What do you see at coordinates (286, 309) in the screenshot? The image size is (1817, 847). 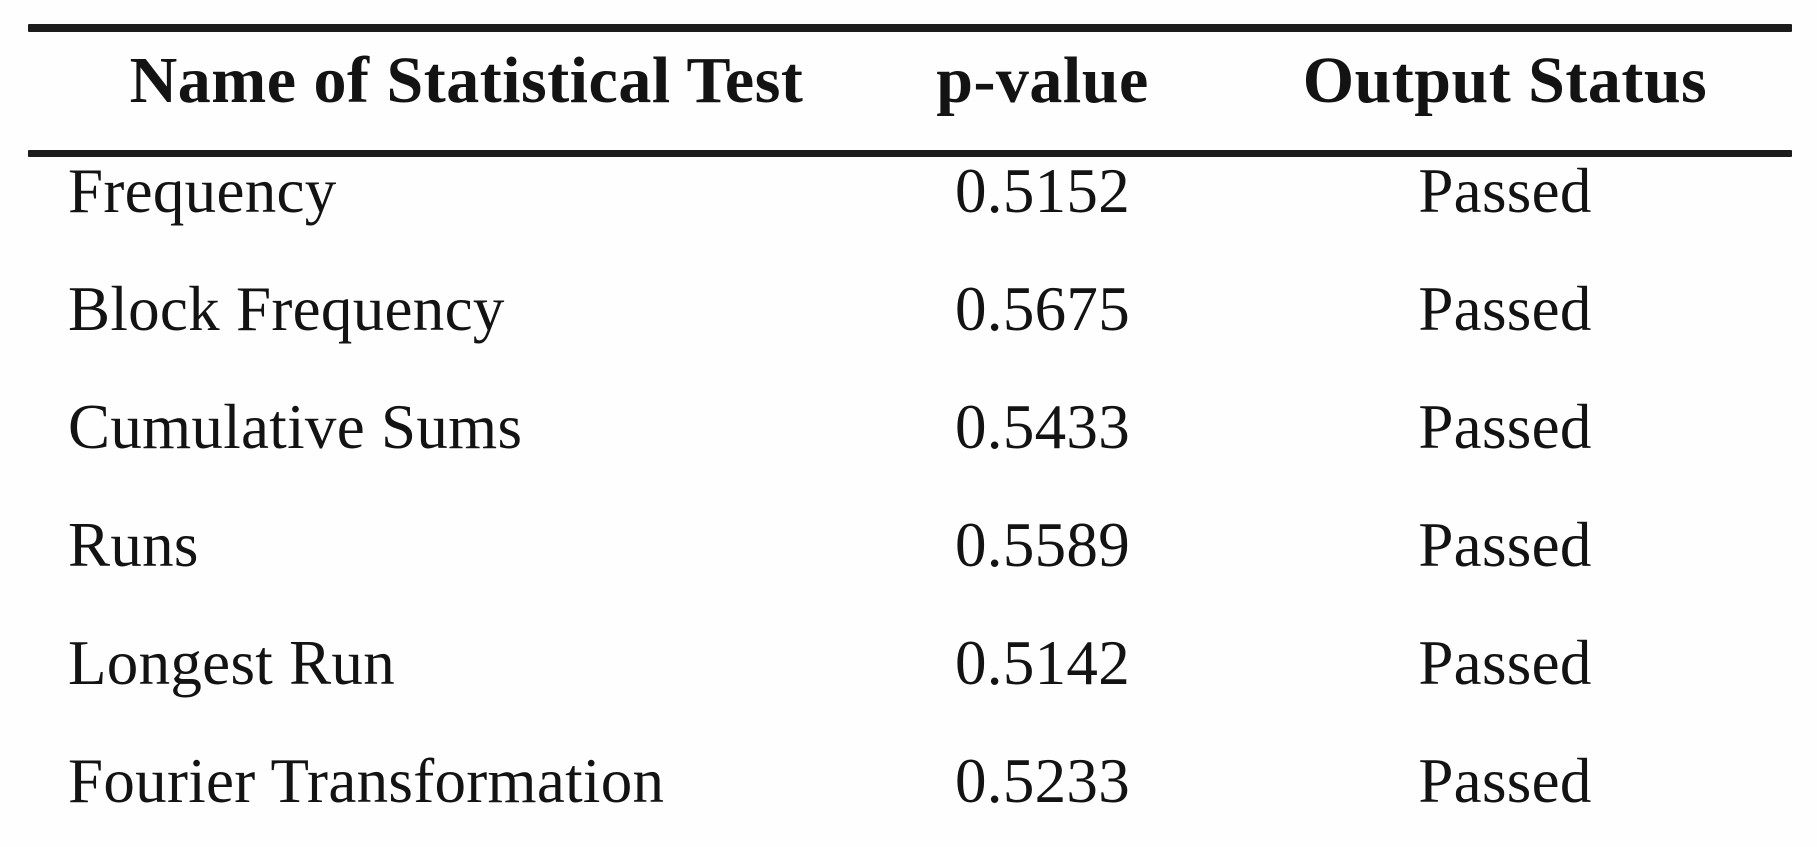 I see `test-name-cell: Block Frequency` at bounding box center [286, 309].